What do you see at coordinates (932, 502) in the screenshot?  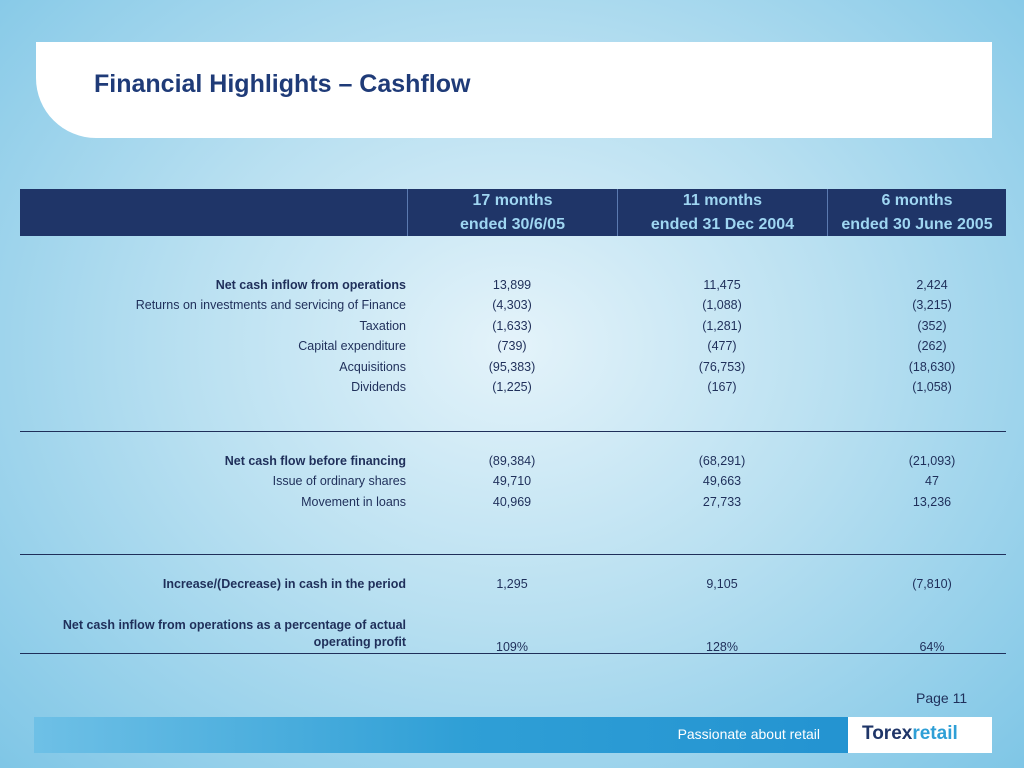 I see `row-value: 13,236` at bounding box center [932, 502].